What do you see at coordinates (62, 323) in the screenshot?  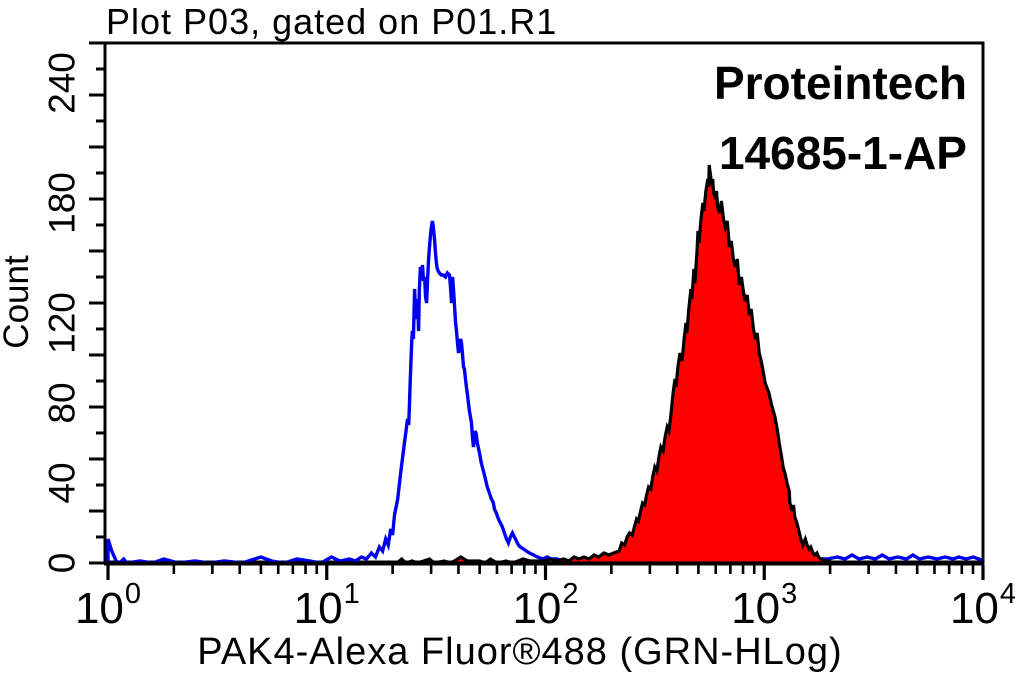 I see `y-tick-label: 120` at bounding box center [62, 323].